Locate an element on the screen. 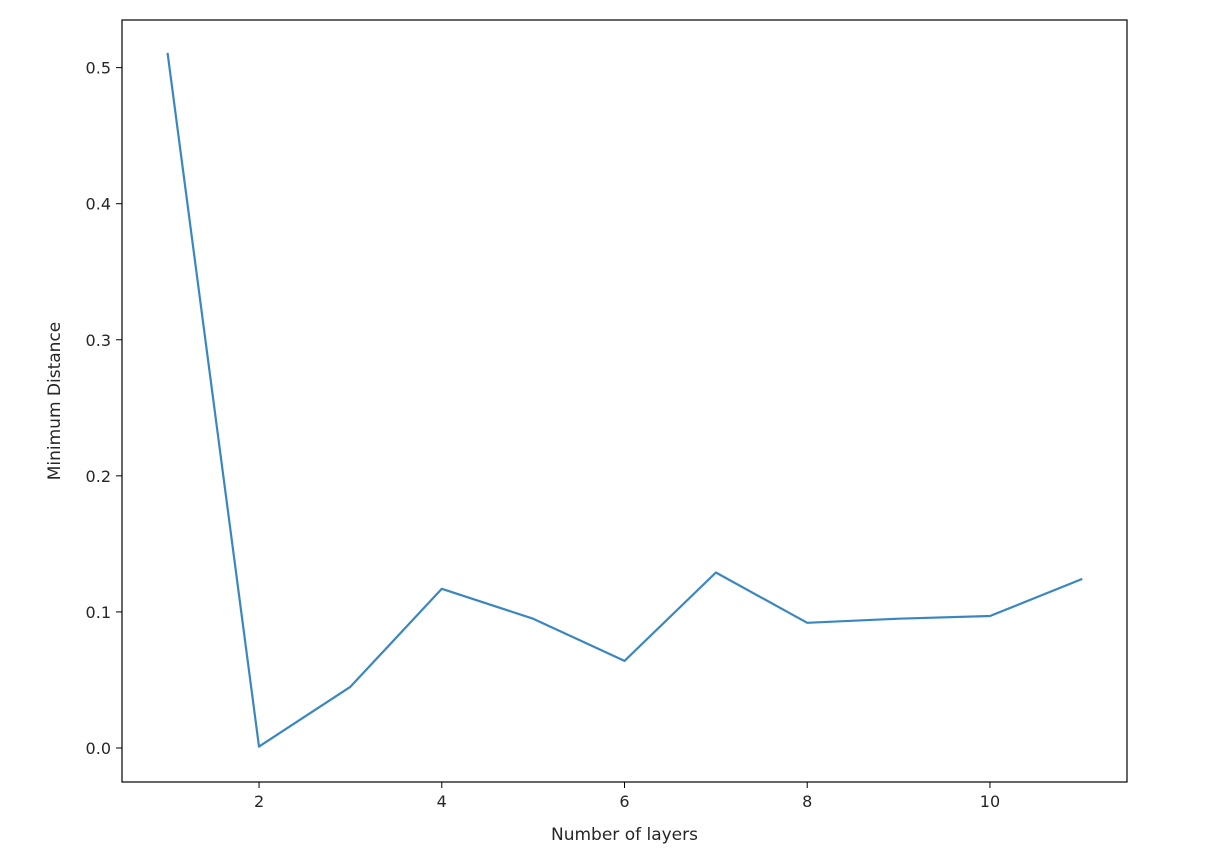  y-tick-label: 0.4 is located at coordinates (98, 204).